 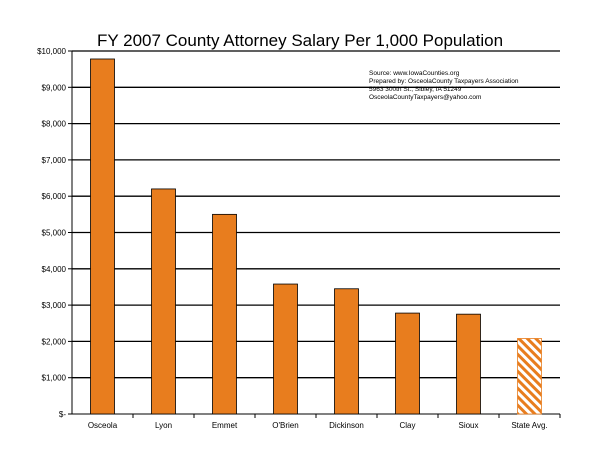 What do you see at coordinates (62, 414) in the screenshot?
I see `y-tick-label: $-` at bounding box center [62, 414].